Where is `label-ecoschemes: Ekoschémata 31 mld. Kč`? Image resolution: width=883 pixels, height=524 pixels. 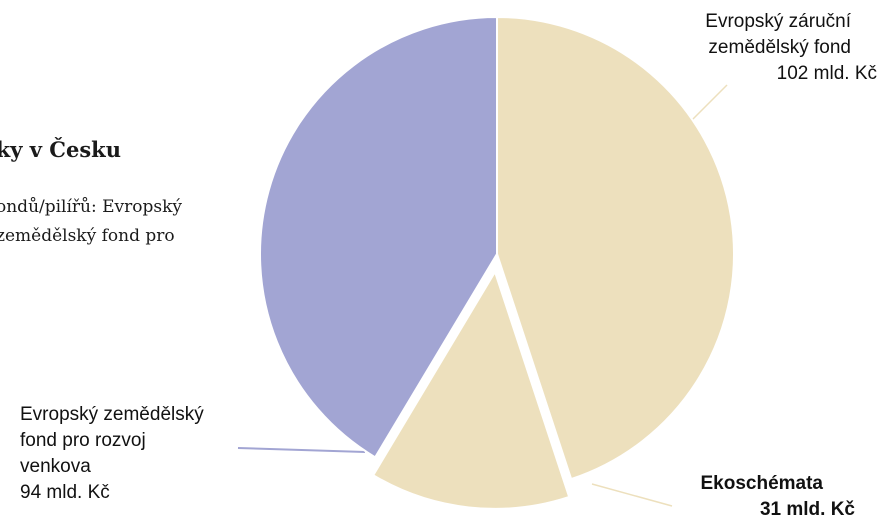 label-ecoschemes: Ekoschémata 31 mld. Kč is located at coordinates (777, 497).